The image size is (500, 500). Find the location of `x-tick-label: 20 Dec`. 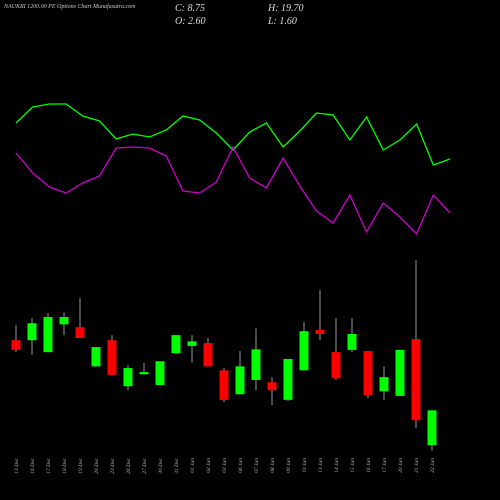

x-tick-label: 20 Dec is located at coordinates (97, 465).